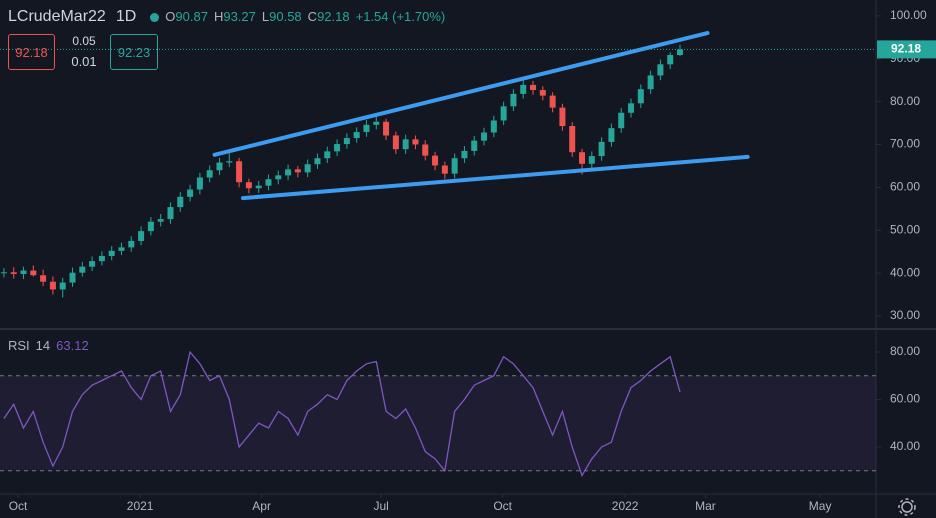 This screenshot has height=518, width=936. Describe the element at coordinates (57, 16) in the screenshot. I see `symbol: LCrudeMar22` at that location.